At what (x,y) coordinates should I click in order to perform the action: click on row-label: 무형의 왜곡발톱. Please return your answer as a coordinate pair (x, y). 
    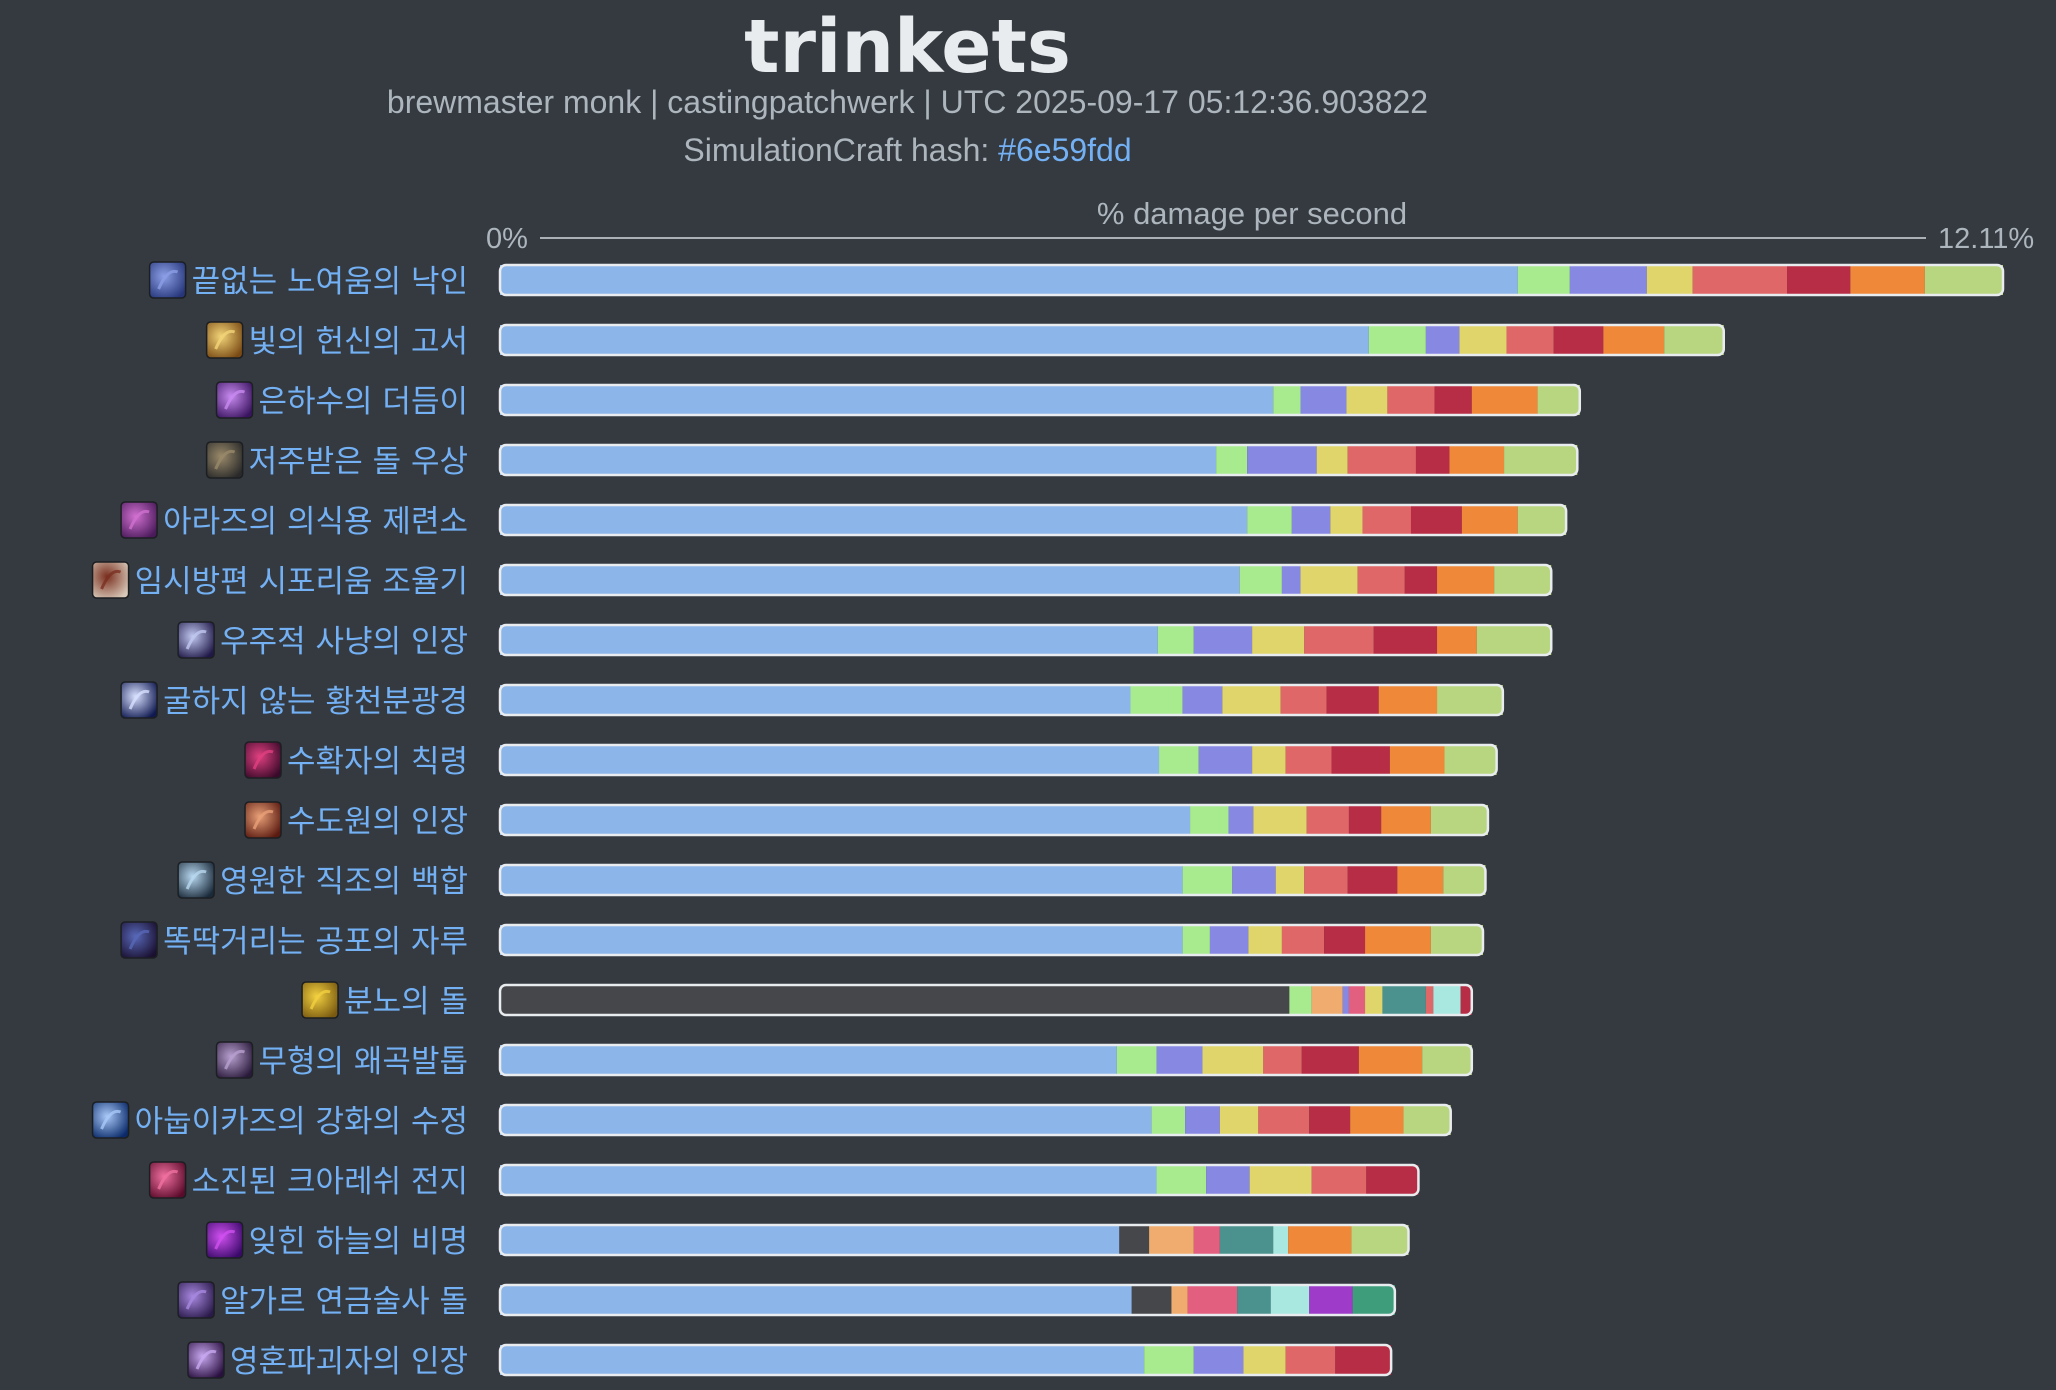
    Looking at the image, I should click on (364, 1062).